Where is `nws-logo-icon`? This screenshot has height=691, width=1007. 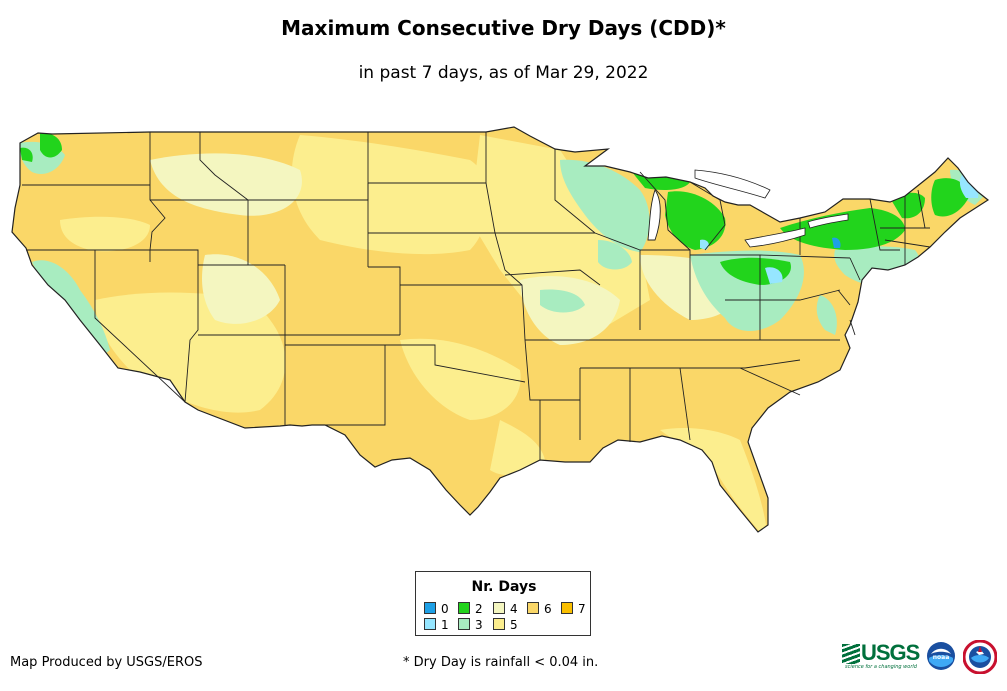
nws-logo-icon is located at coordinates (980, 657).